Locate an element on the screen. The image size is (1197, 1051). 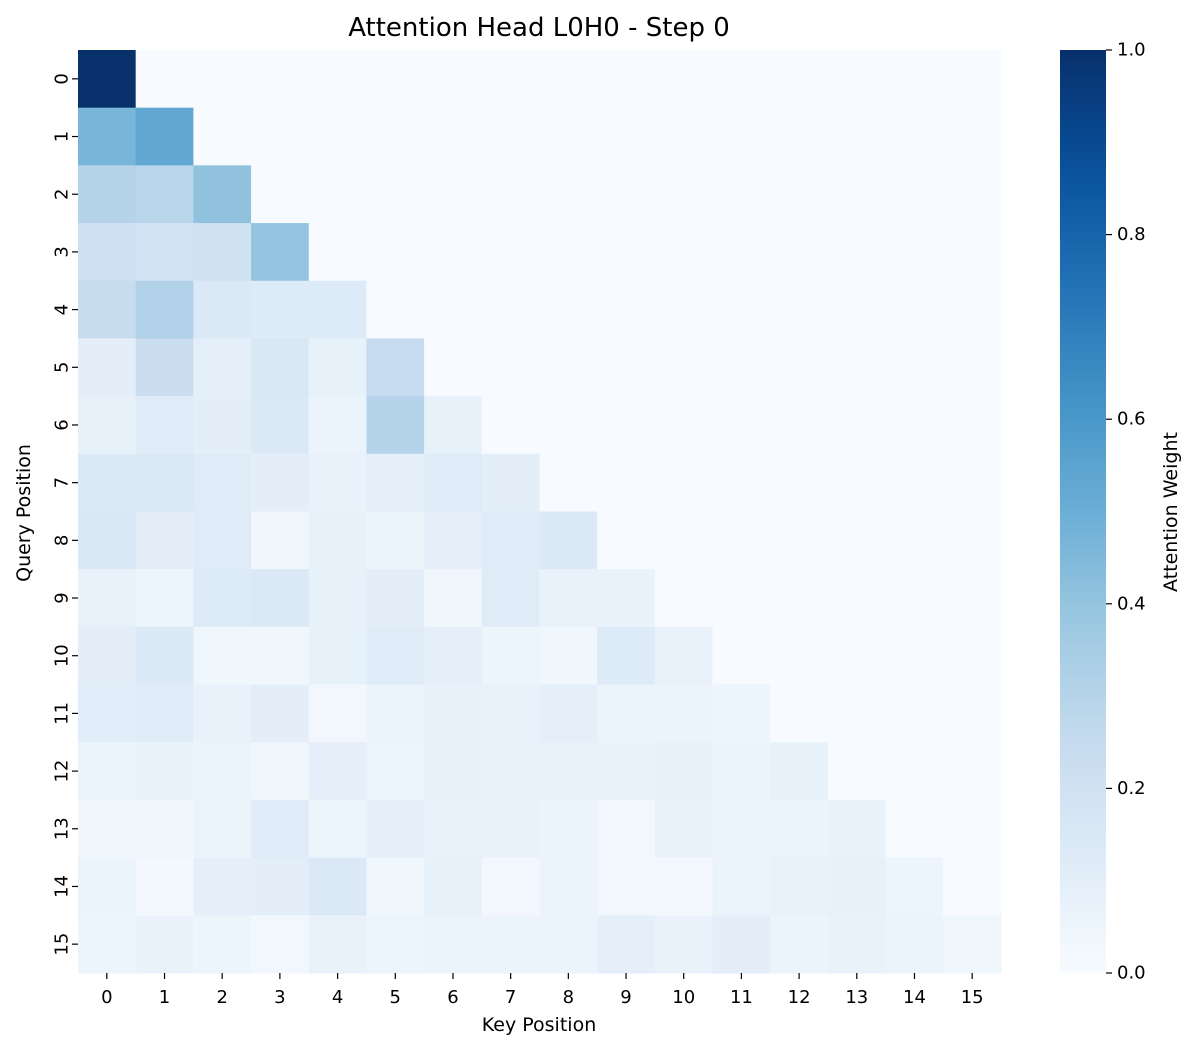
heatmap-cell-q12-k1 is located at coordinates (164, 771).